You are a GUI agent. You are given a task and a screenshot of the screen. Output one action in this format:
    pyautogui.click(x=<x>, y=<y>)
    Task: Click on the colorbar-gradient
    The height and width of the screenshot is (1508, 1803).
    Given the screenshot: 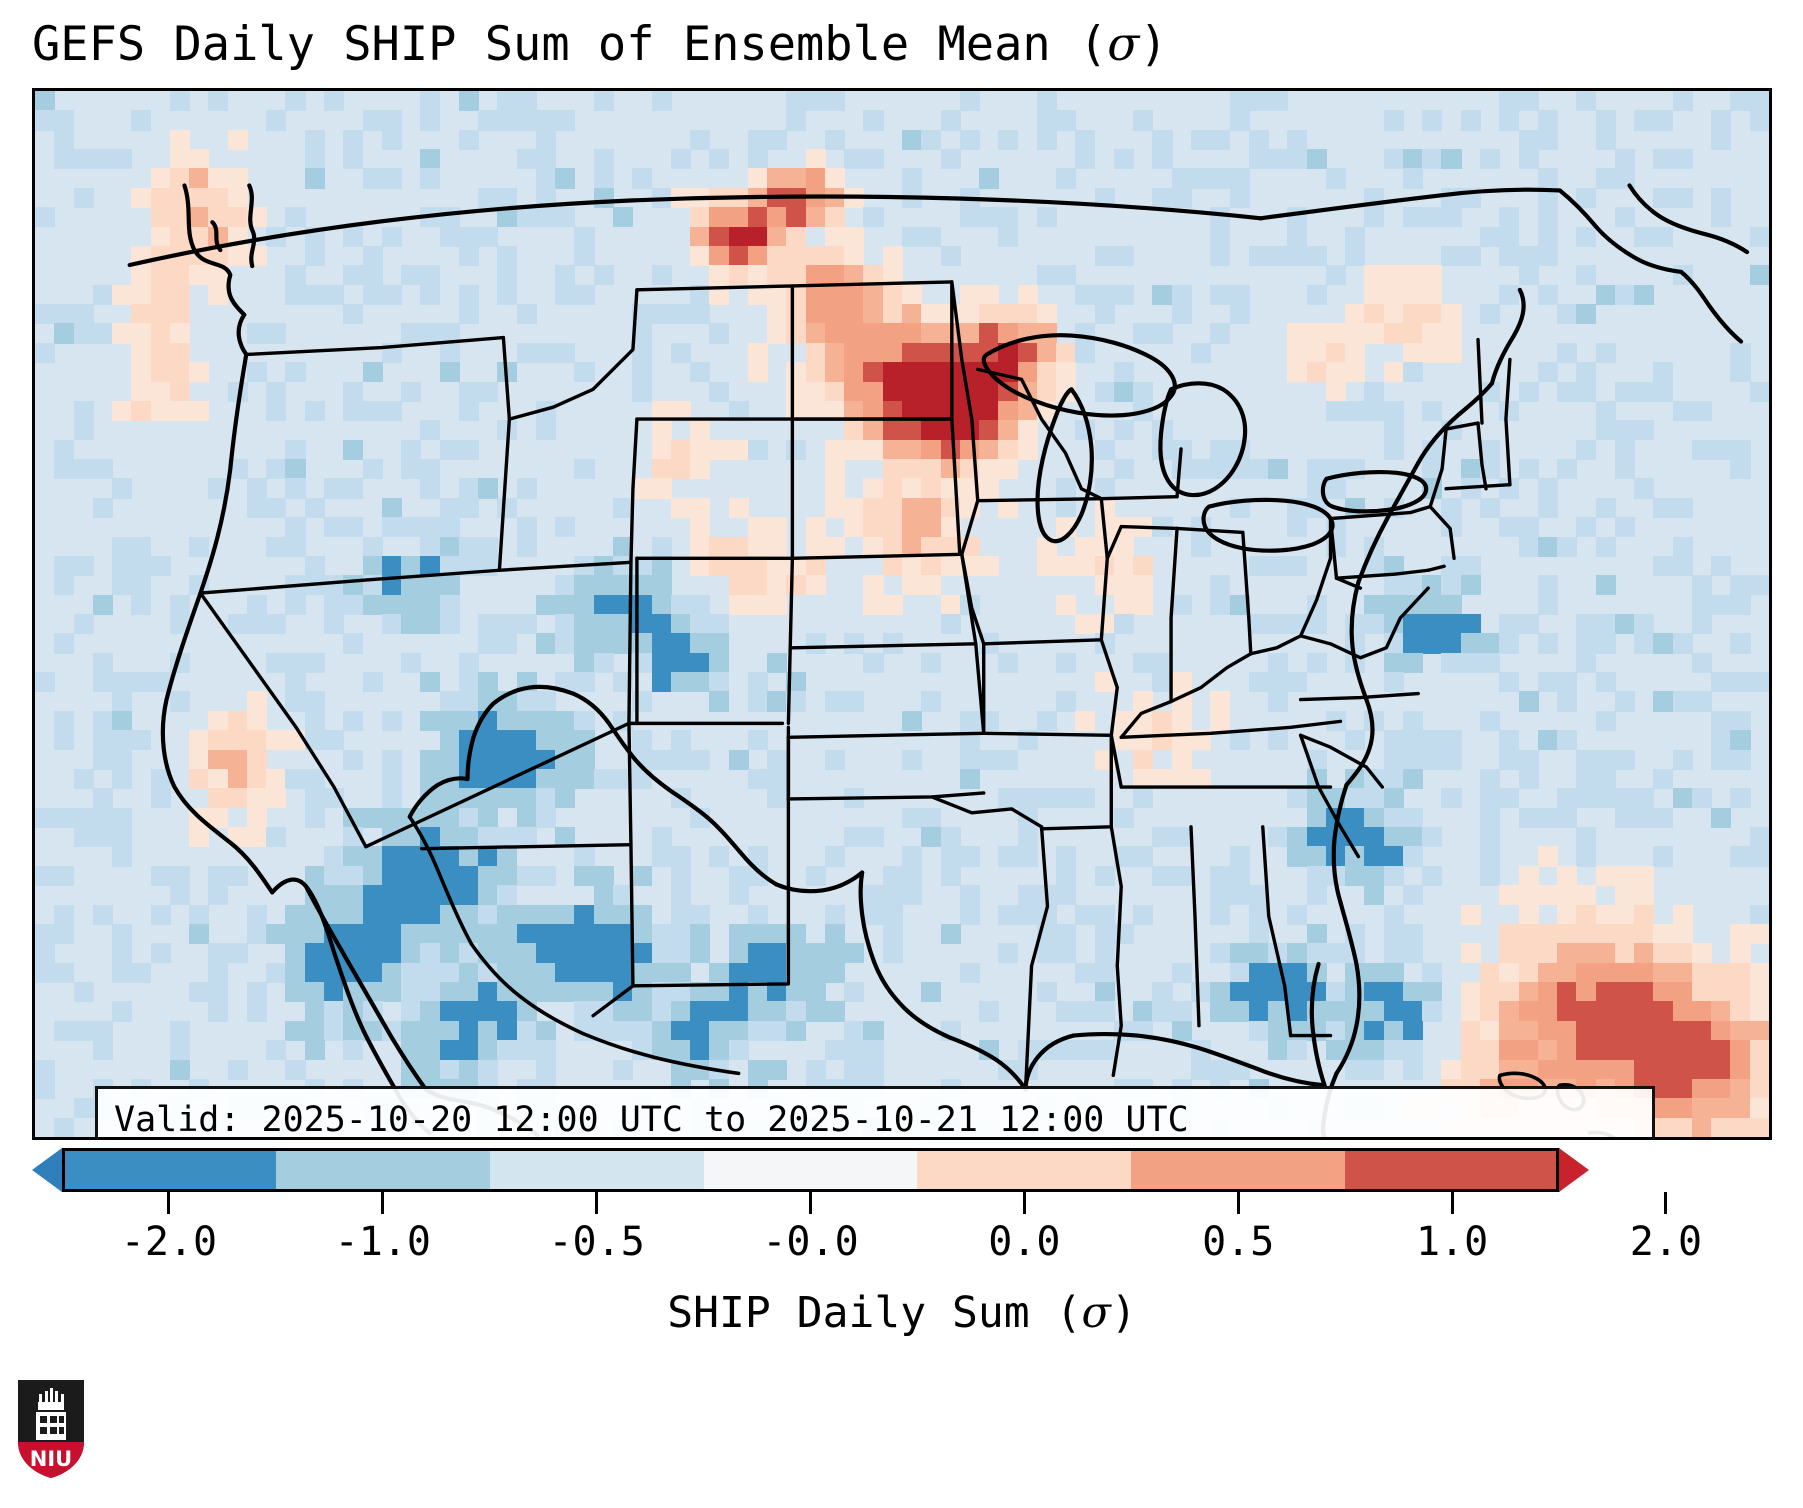 What is the action you would take?
    pyautogui.click(x=811, y=1170)
    